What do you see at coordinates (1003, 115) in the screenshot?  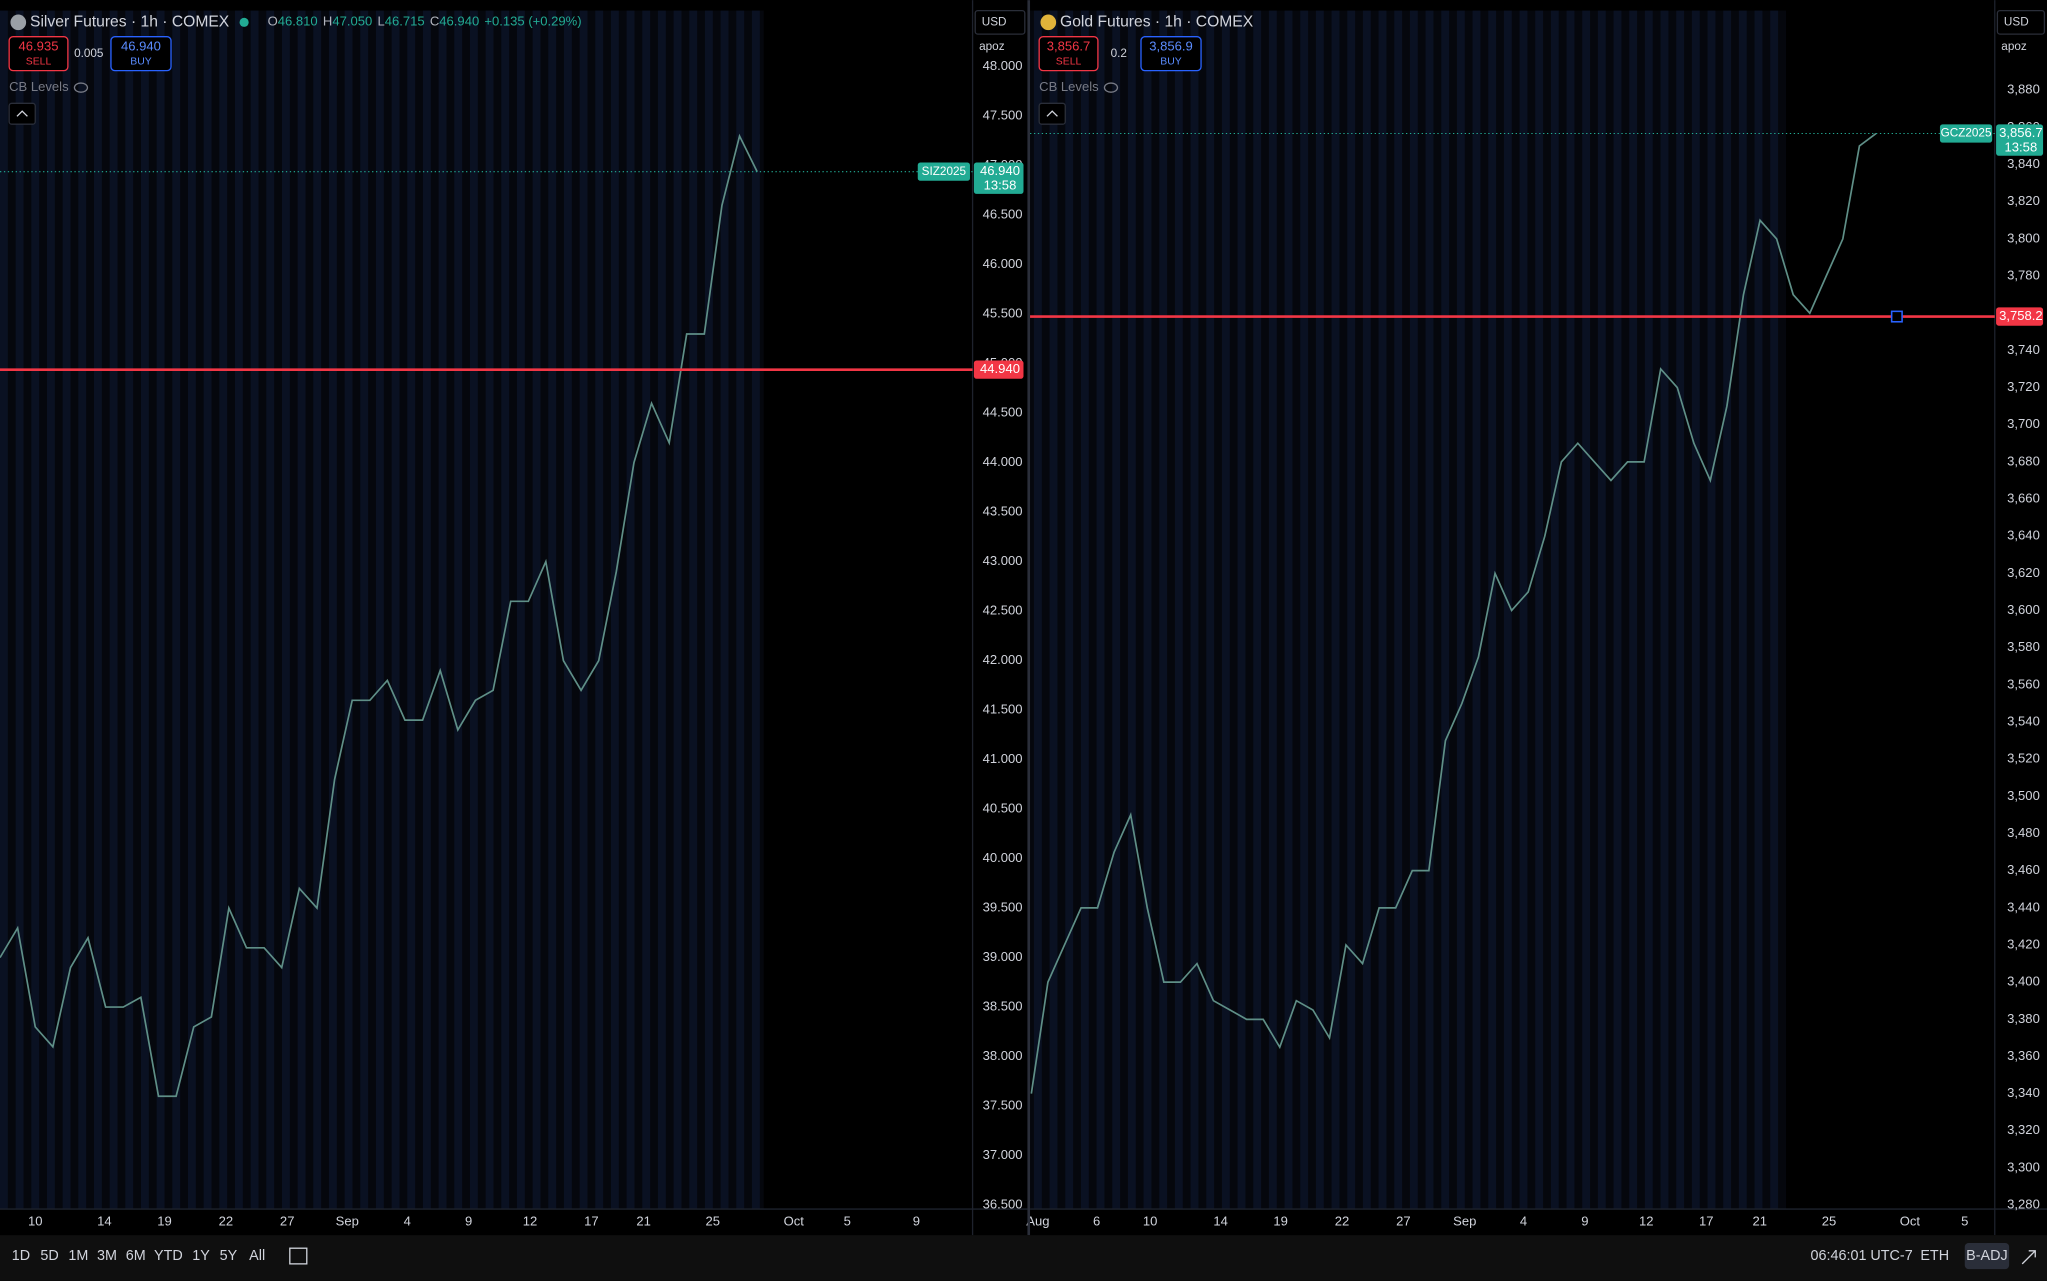 I see `y-tick-label: 47.500` at bounding box center [1003, 115].